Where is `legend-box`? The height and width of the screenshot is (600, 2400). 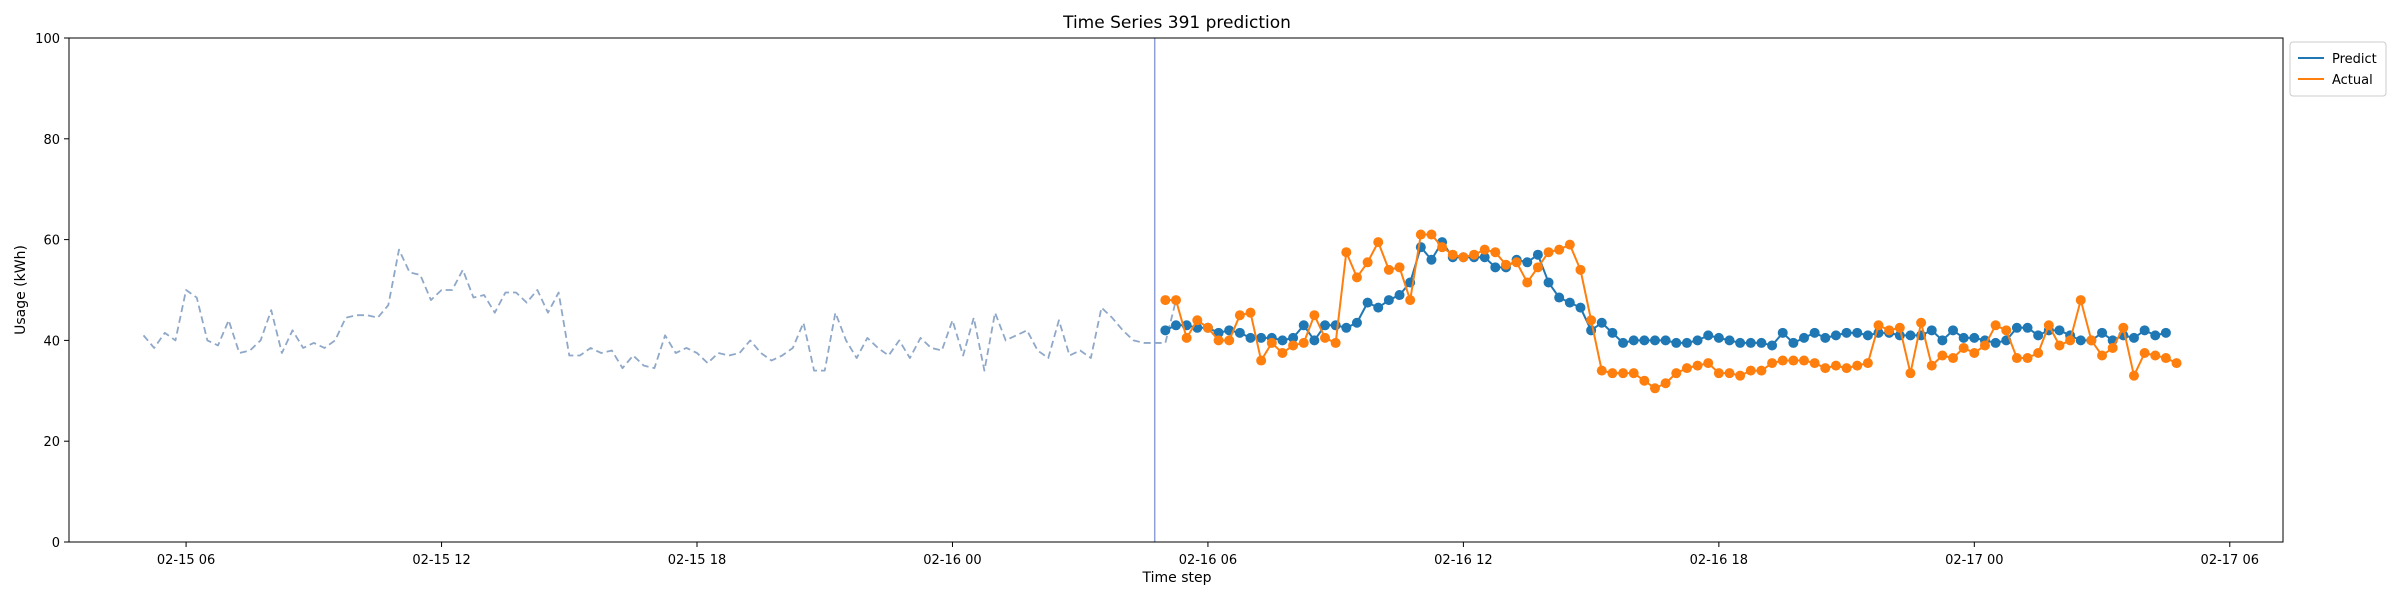 legend-box is located at coordinates (2338, 69).